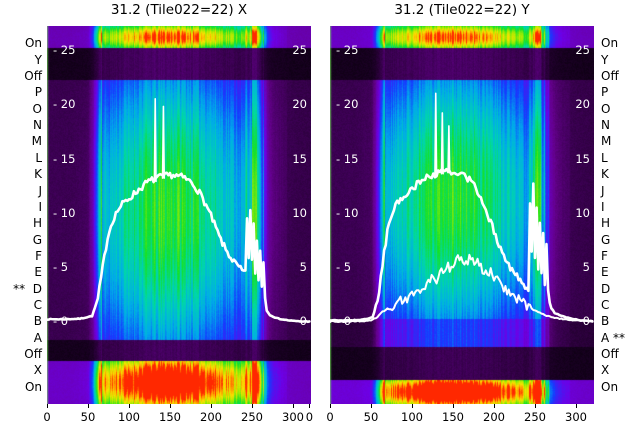  Describe the element at coordinates (604, 157) in the screenshot. I see `row-label-right-7: L` at that location.